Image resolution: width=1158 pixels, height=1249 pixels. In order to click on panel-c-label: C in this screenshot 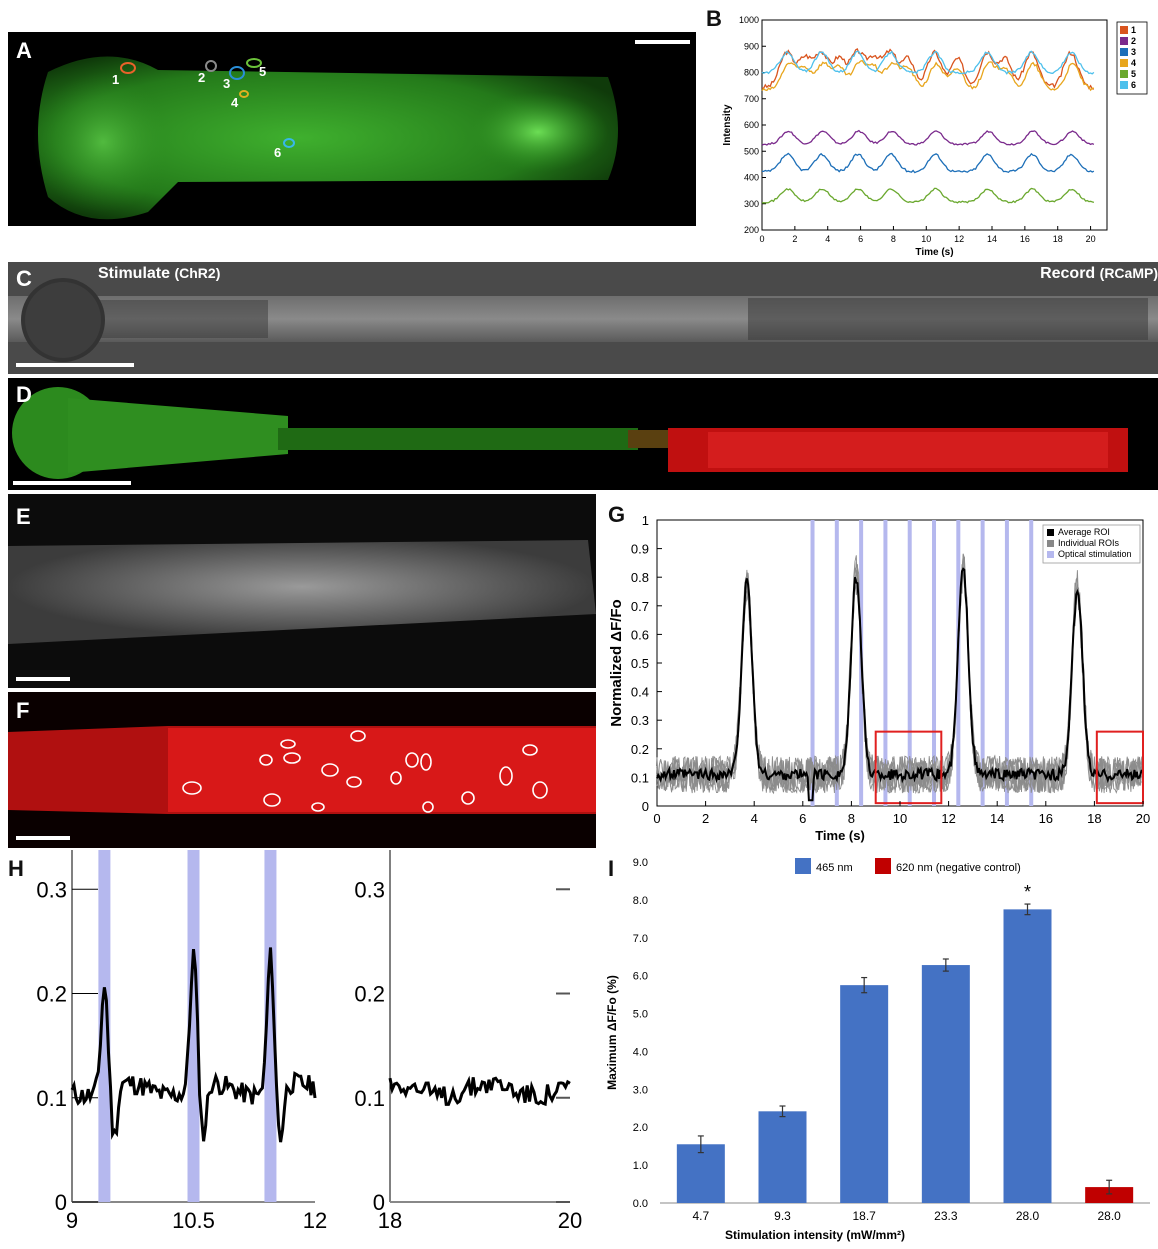, I will do `click(24, 278)`.